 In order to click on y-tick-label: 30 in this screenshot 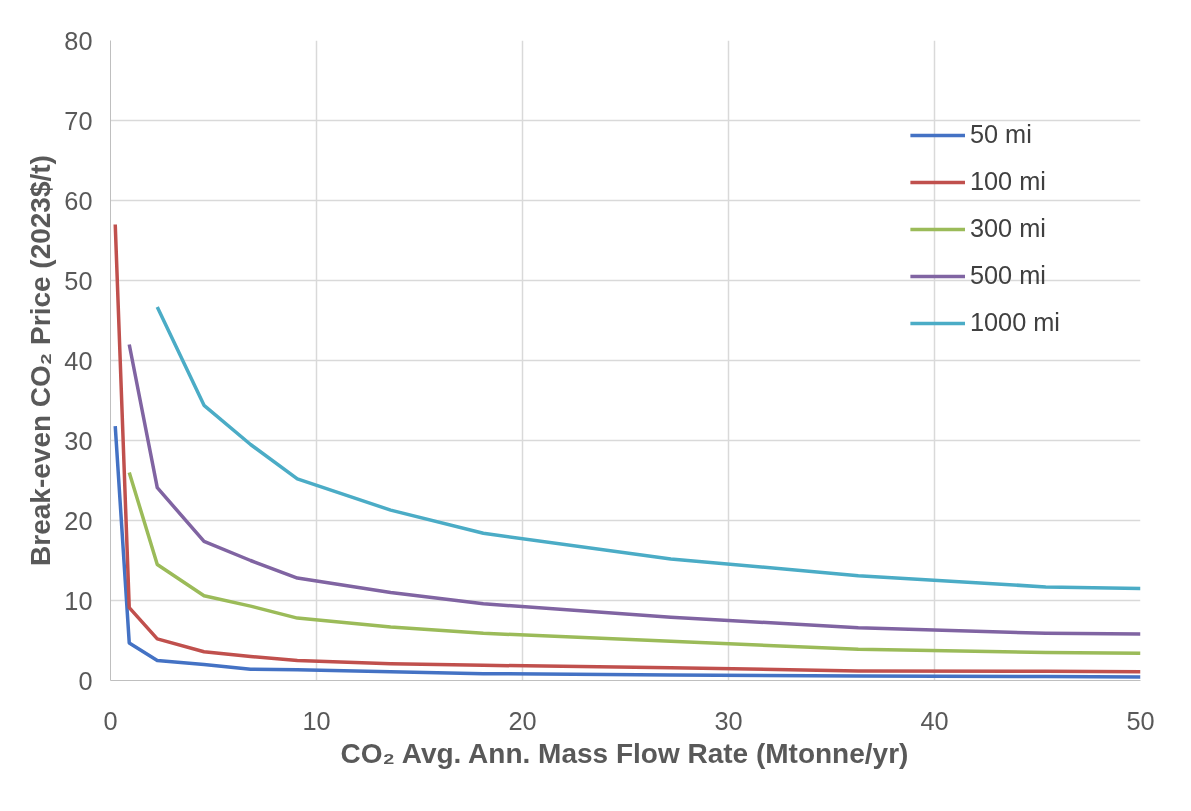, I will do `click(78, 440)`.